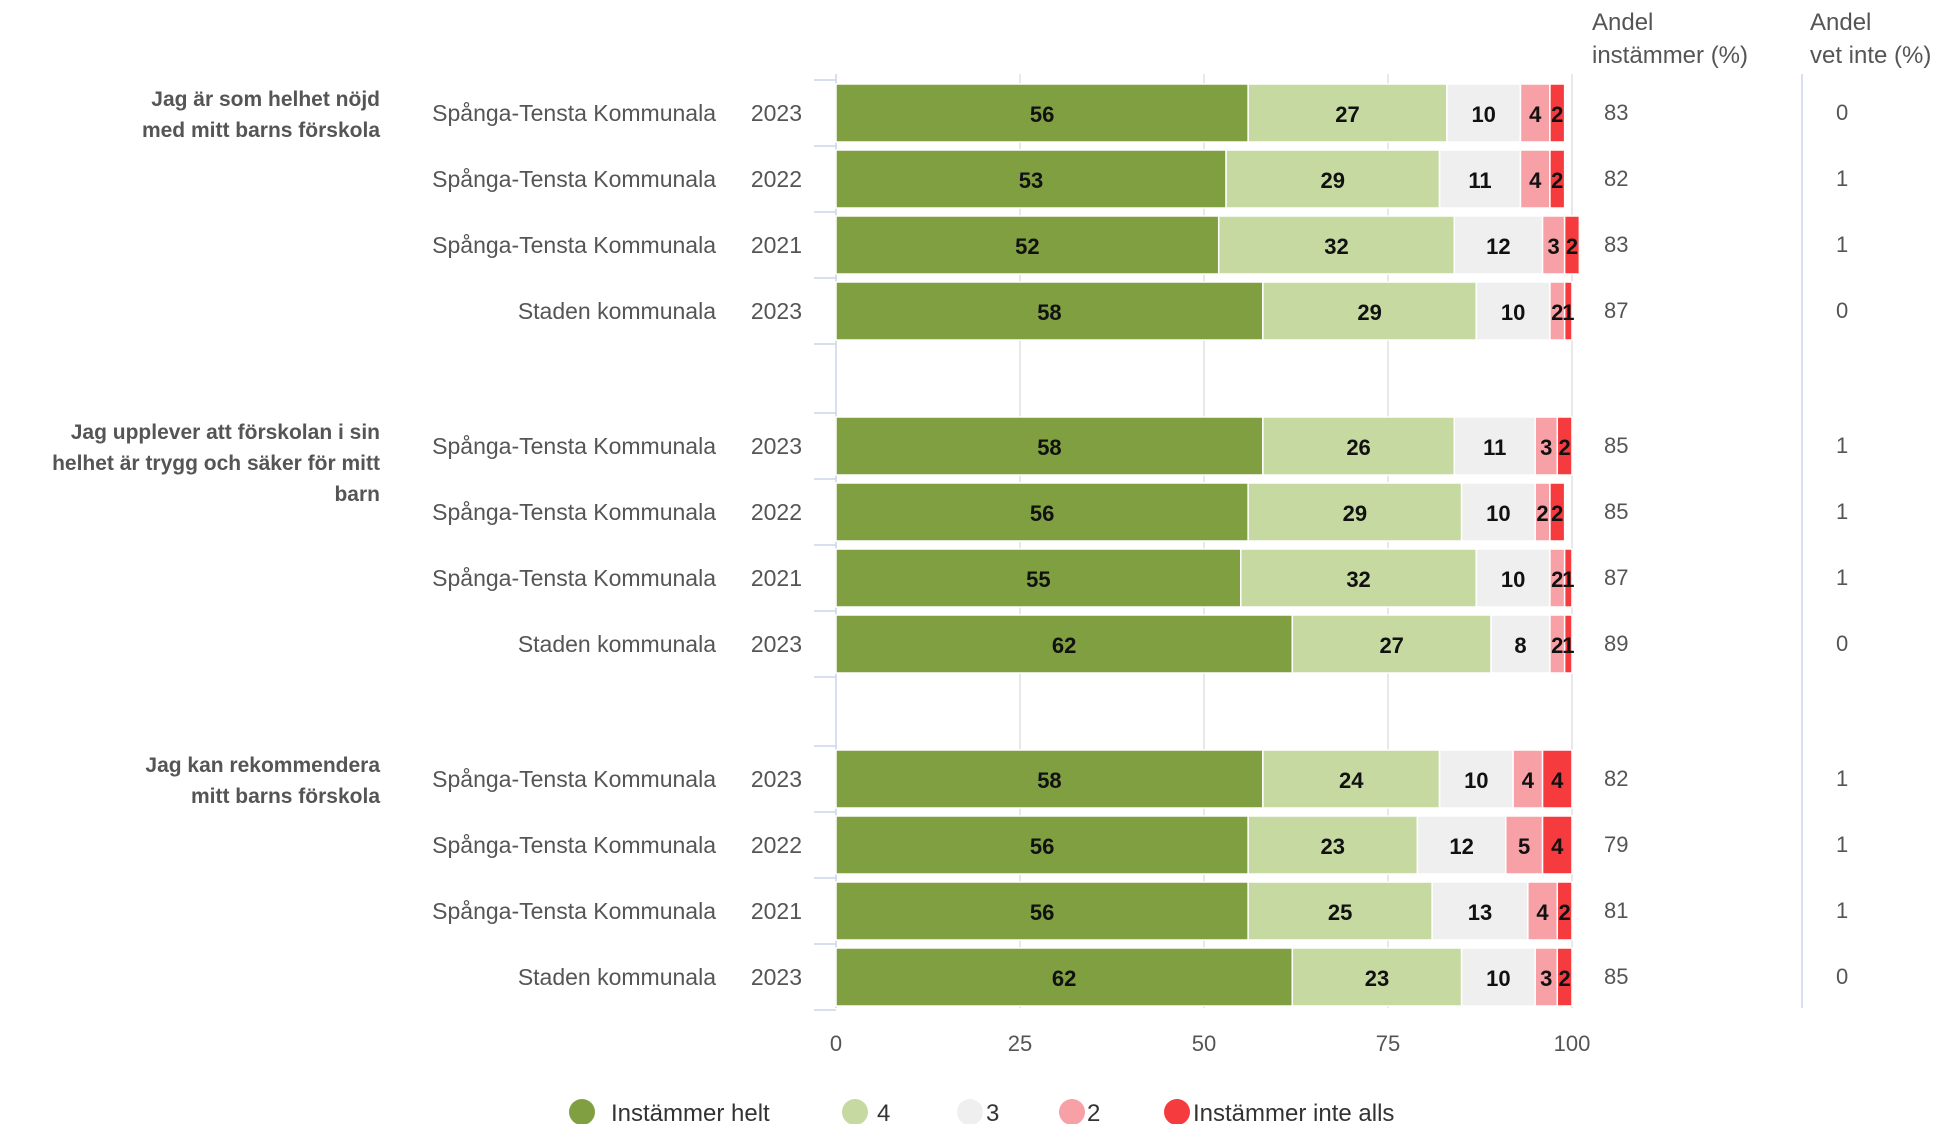  I want to click on legend-label: 3, so click(992, 1112).